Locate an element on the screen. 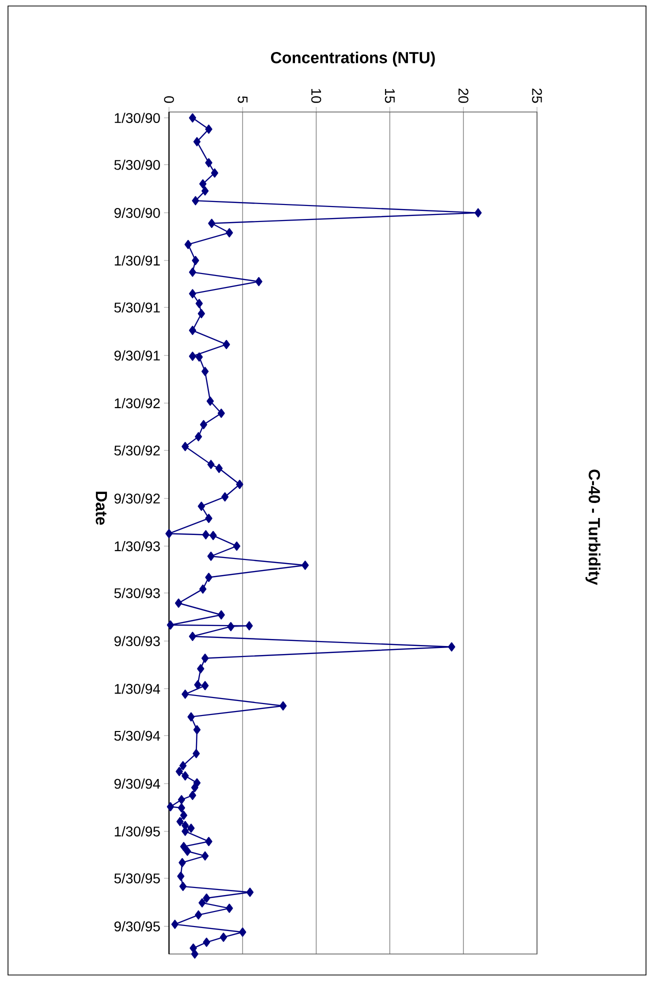 The height and width of the screenshot is (983, 654). y-tick-label: 1/30/93 is located at coordinates (137, 546).